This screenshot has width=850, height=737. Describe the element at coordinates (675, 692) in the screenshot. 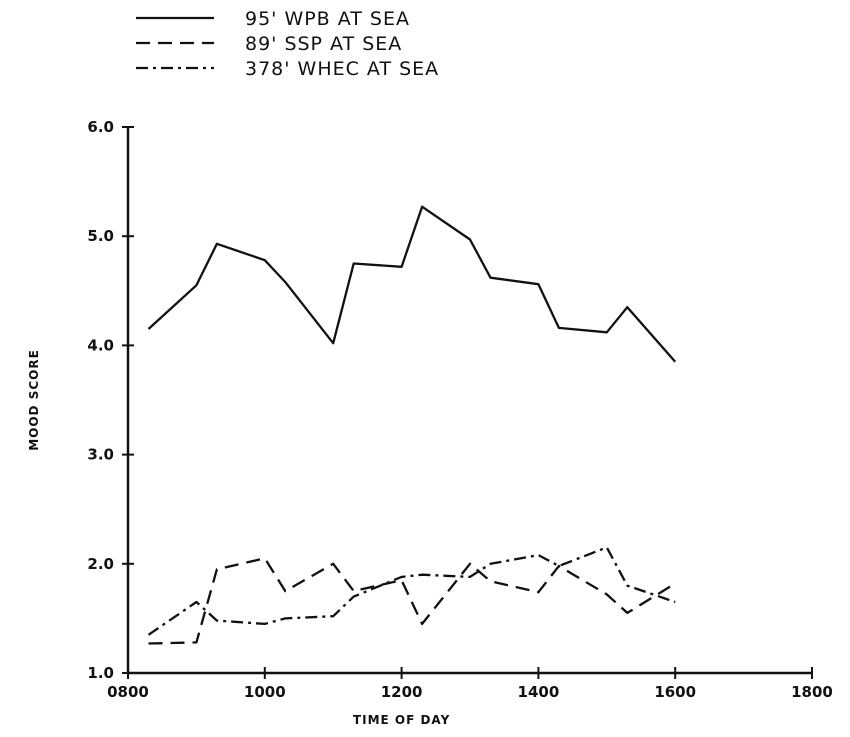

I see `x-tick-label: 1600` at that location.